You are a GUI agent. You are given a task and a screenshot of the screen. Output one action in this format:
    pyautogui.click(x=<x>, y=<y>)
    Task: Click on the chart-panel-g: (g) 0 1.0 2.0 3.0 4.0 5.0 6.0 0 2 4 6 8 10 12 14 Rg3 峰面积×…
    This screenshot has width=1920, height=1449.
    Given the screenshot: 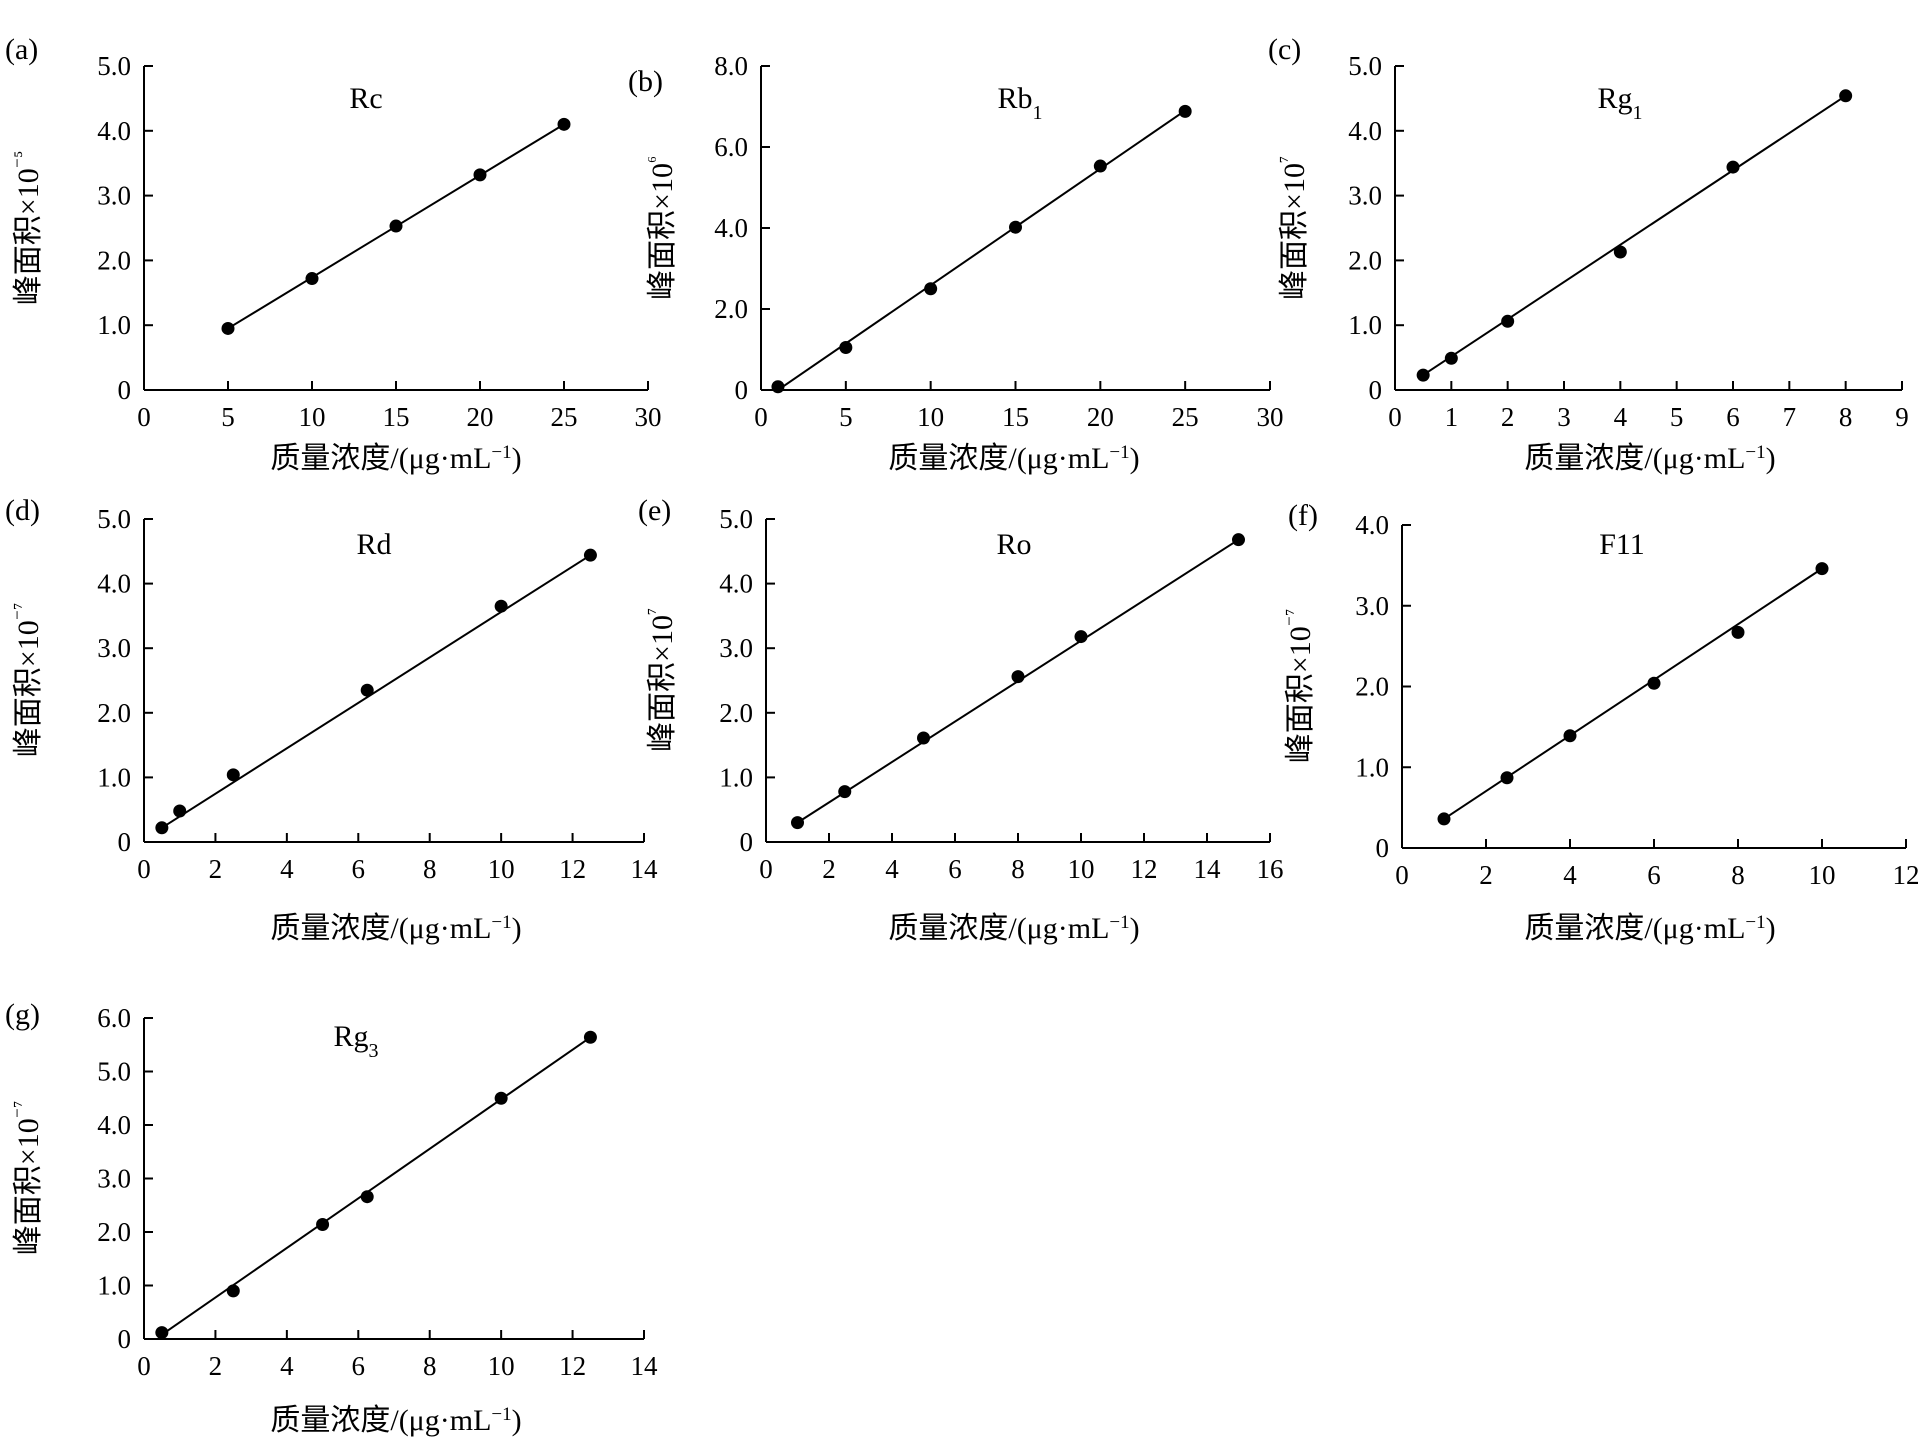 What is the action you would take?
    pyautogui.click(x=331, y=1217)
    